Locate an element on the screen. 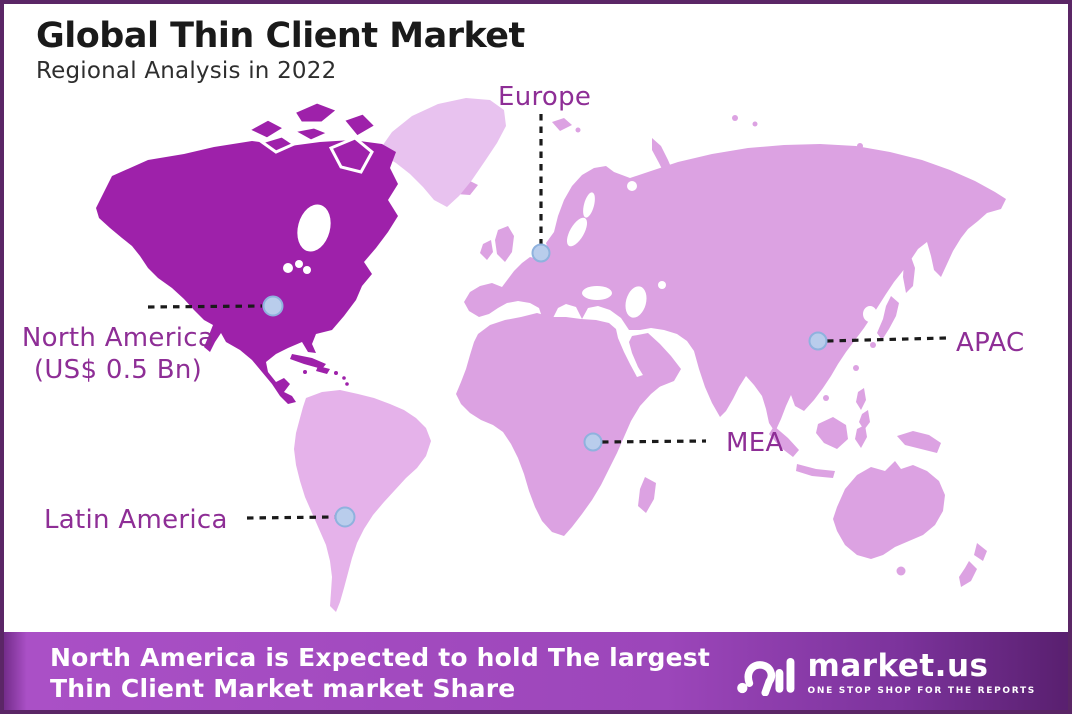 This screenshot has width=1072, height=714. gulf-of-bothnia is located at coordinates (589, 205).